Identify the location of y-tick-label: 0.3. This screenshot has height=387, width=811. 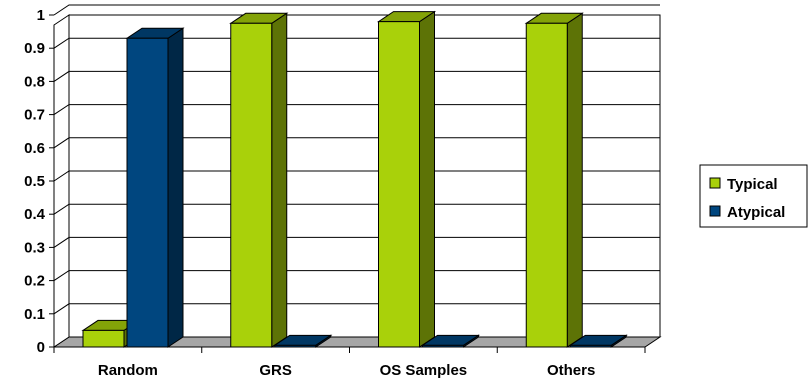
(34, 247).